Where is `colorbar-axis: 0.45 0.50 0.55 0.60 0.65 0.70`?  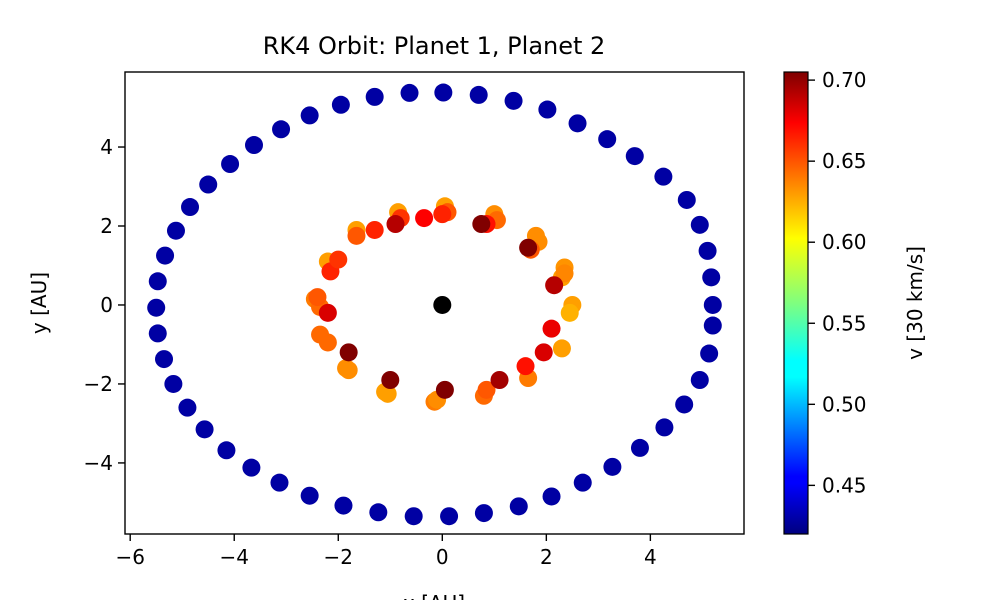
colorbar-axis: 0.45 0.50 0.55 0.60 0.65 0.70 is located at coordinates (837, 282).